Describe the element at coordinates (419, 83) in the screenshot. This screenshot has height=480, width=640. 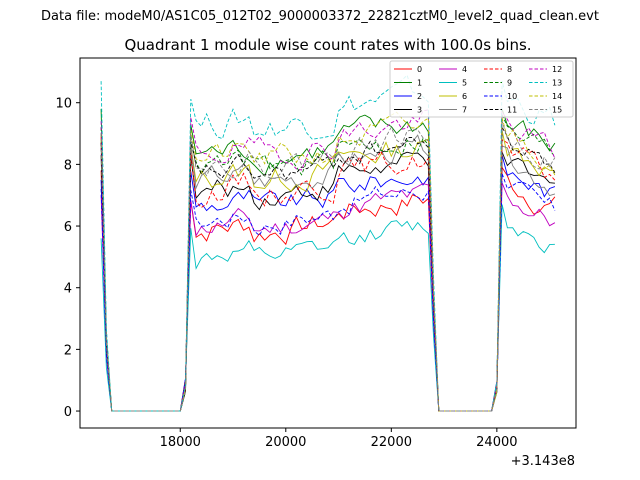
I see `legend-label-1: 1` at that location.